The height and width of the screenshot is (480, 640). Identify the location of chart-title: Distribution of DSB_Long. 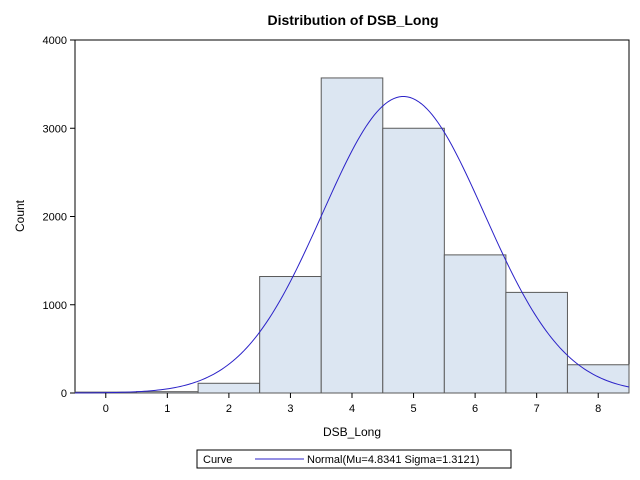
(352, 20).